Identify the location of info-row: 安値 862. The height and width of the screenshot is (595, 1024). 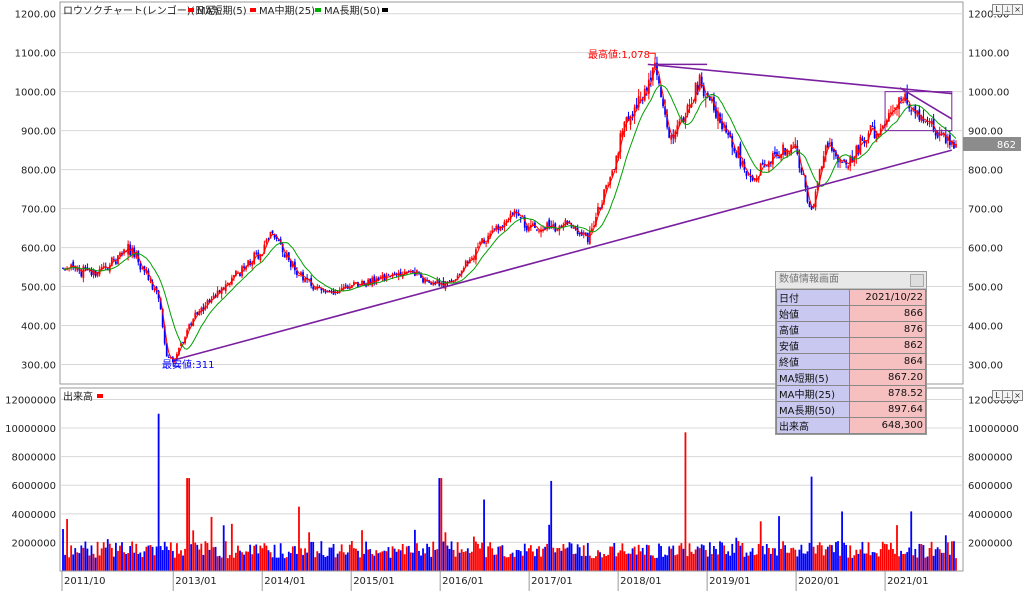
(851, 345).